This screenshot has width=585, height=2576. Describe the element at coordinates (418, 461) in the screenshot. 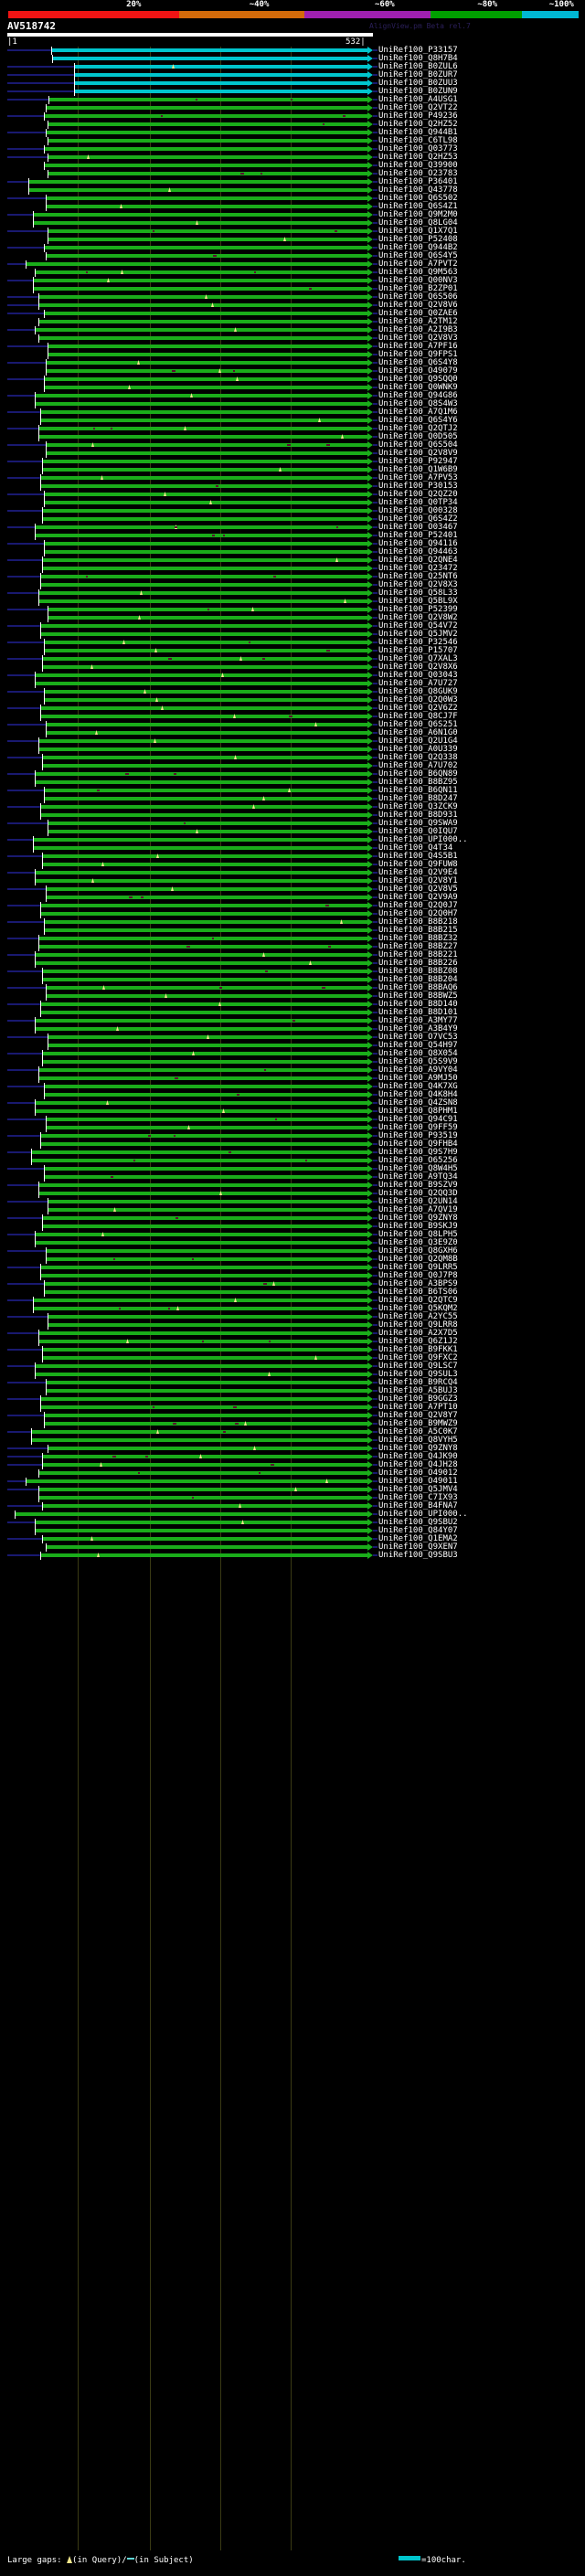

I see `hit-id-label: UniRef100_P92947` at that location.